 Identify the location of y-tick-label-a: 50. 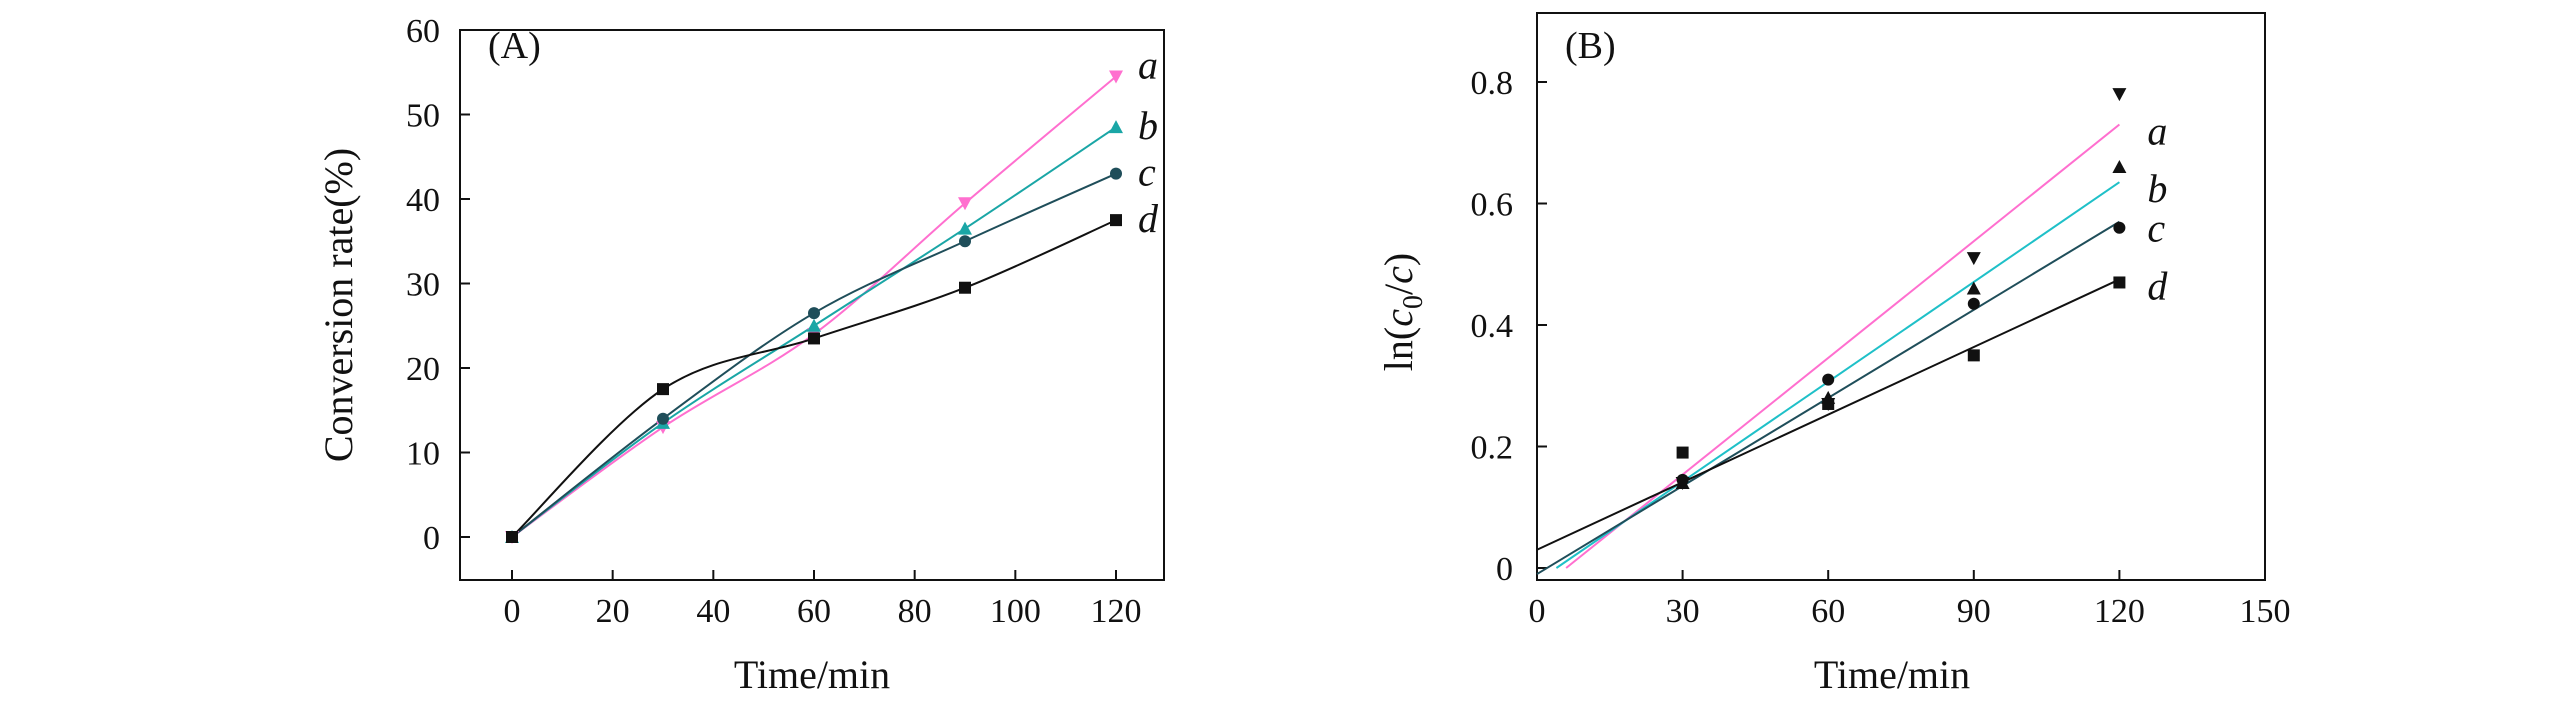
(423, 116).